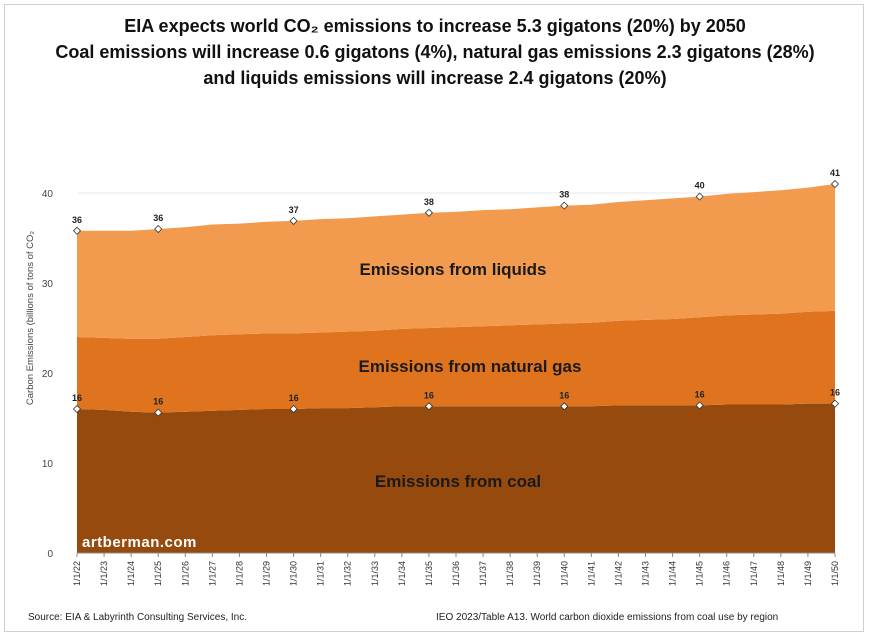  Describe the element at coordinates (781, 573) in the screenshot. I see `x-tick-label: 1/1/48` at that location.